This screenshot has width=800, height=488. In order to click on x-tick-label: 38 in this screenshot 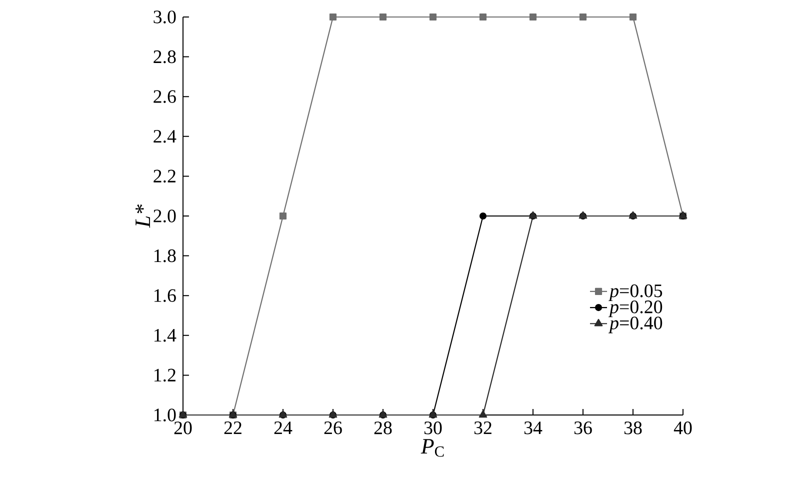, I will do `click(633, 428)`.